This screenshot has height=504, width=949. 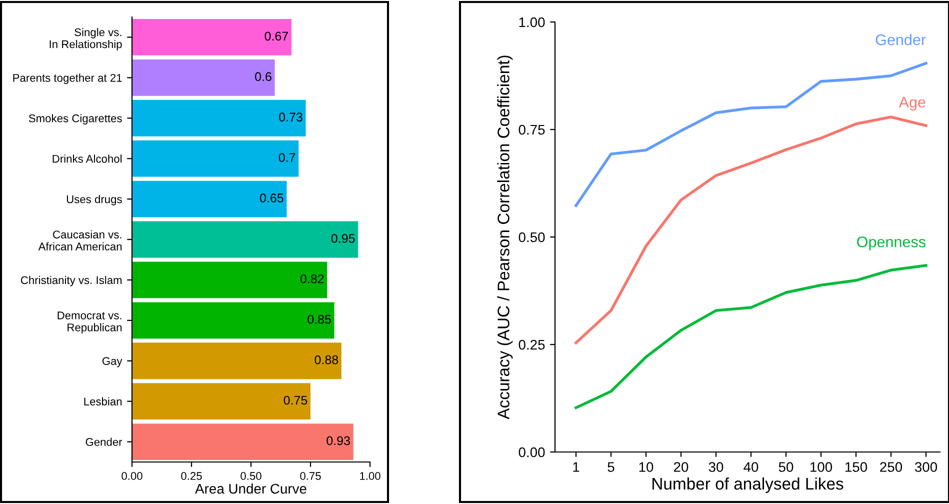 I want to click on series-label: Age, so click(x=912, y=103).